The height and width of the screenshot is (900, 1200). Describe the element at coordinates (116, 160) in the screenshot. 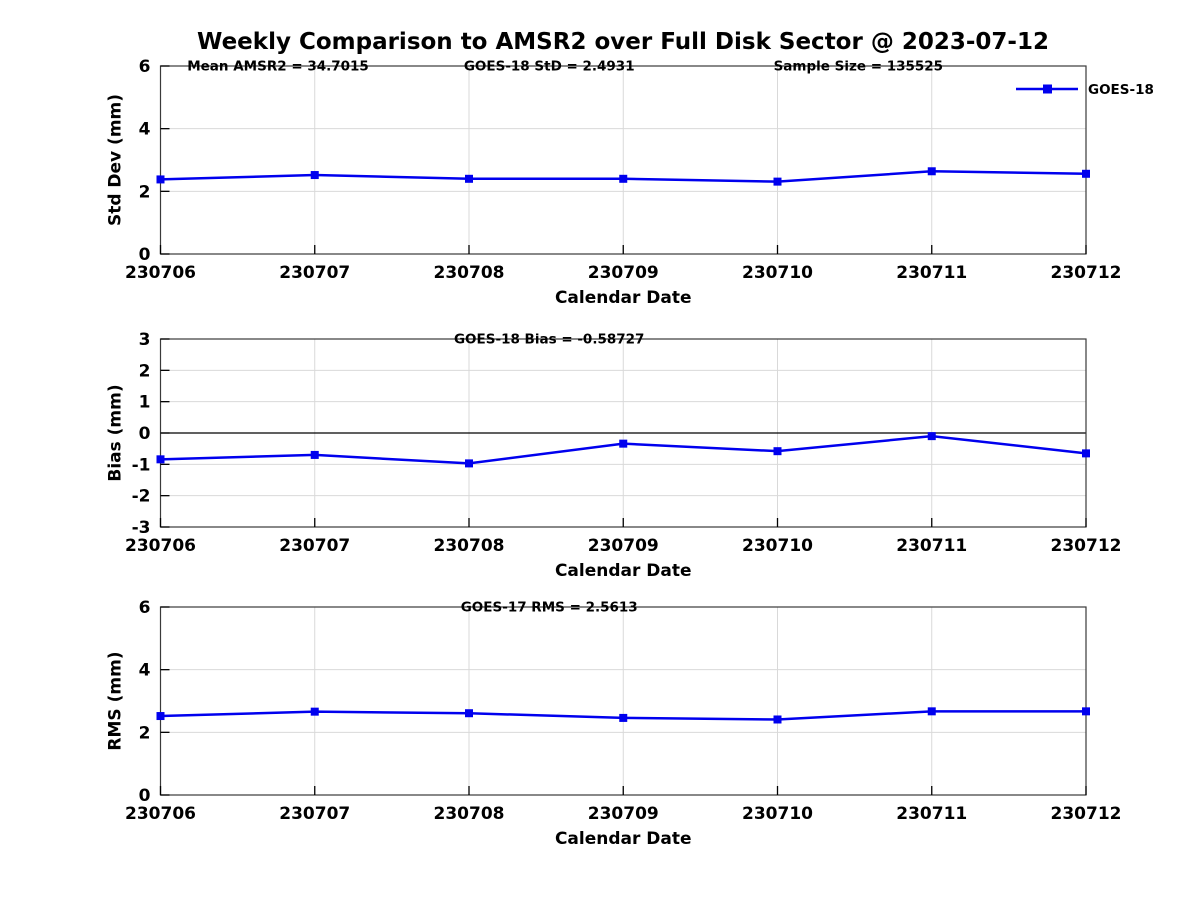

I see `y-axis-label: Std Dev (mm)` at that location.